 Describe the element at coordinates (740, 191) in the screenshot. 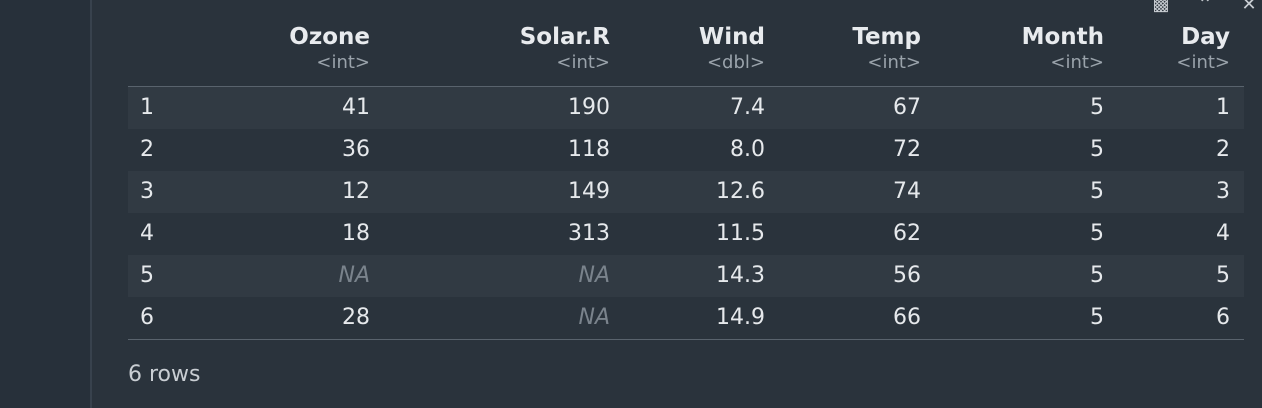

I see `cell-wind: 12.6` at that location.